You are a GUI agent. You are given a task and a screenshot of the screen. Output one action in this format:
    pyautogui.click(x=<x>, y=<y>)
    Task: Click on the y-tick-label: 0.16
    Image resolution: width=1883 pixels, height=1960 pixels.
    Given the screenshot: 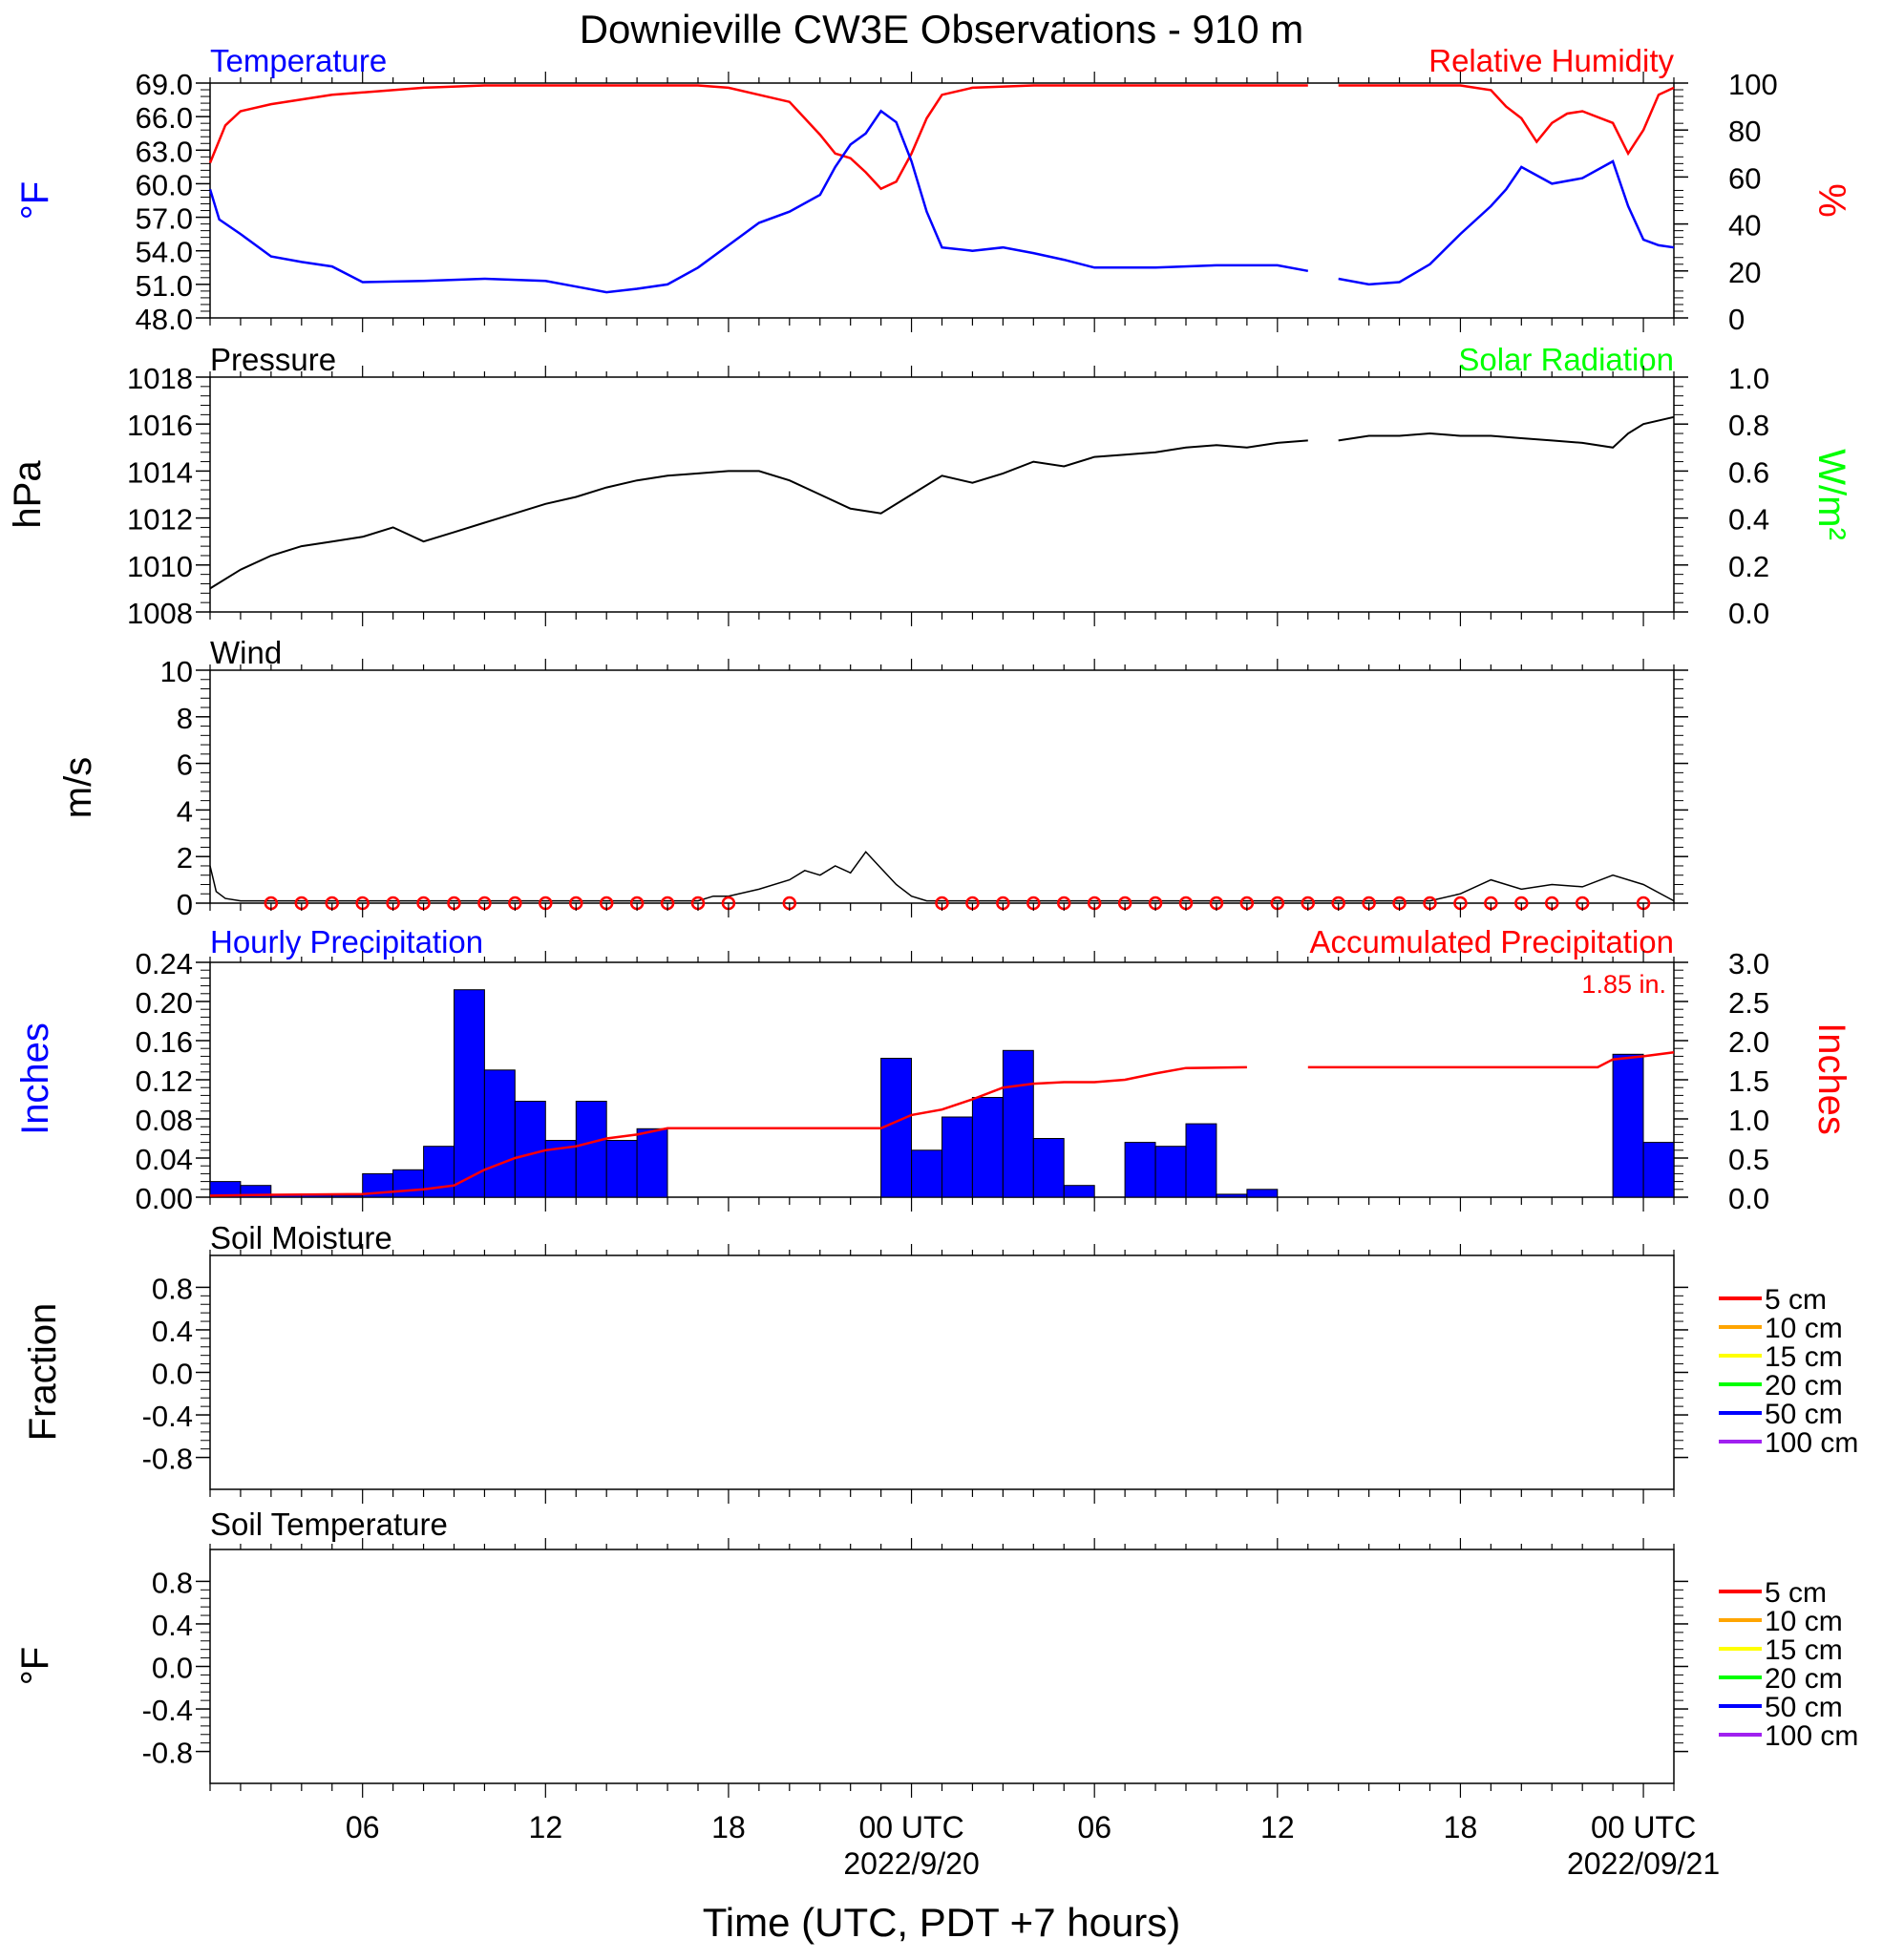 What is the action you would take?
    pyautogui.click(x=164, y=1042)
    